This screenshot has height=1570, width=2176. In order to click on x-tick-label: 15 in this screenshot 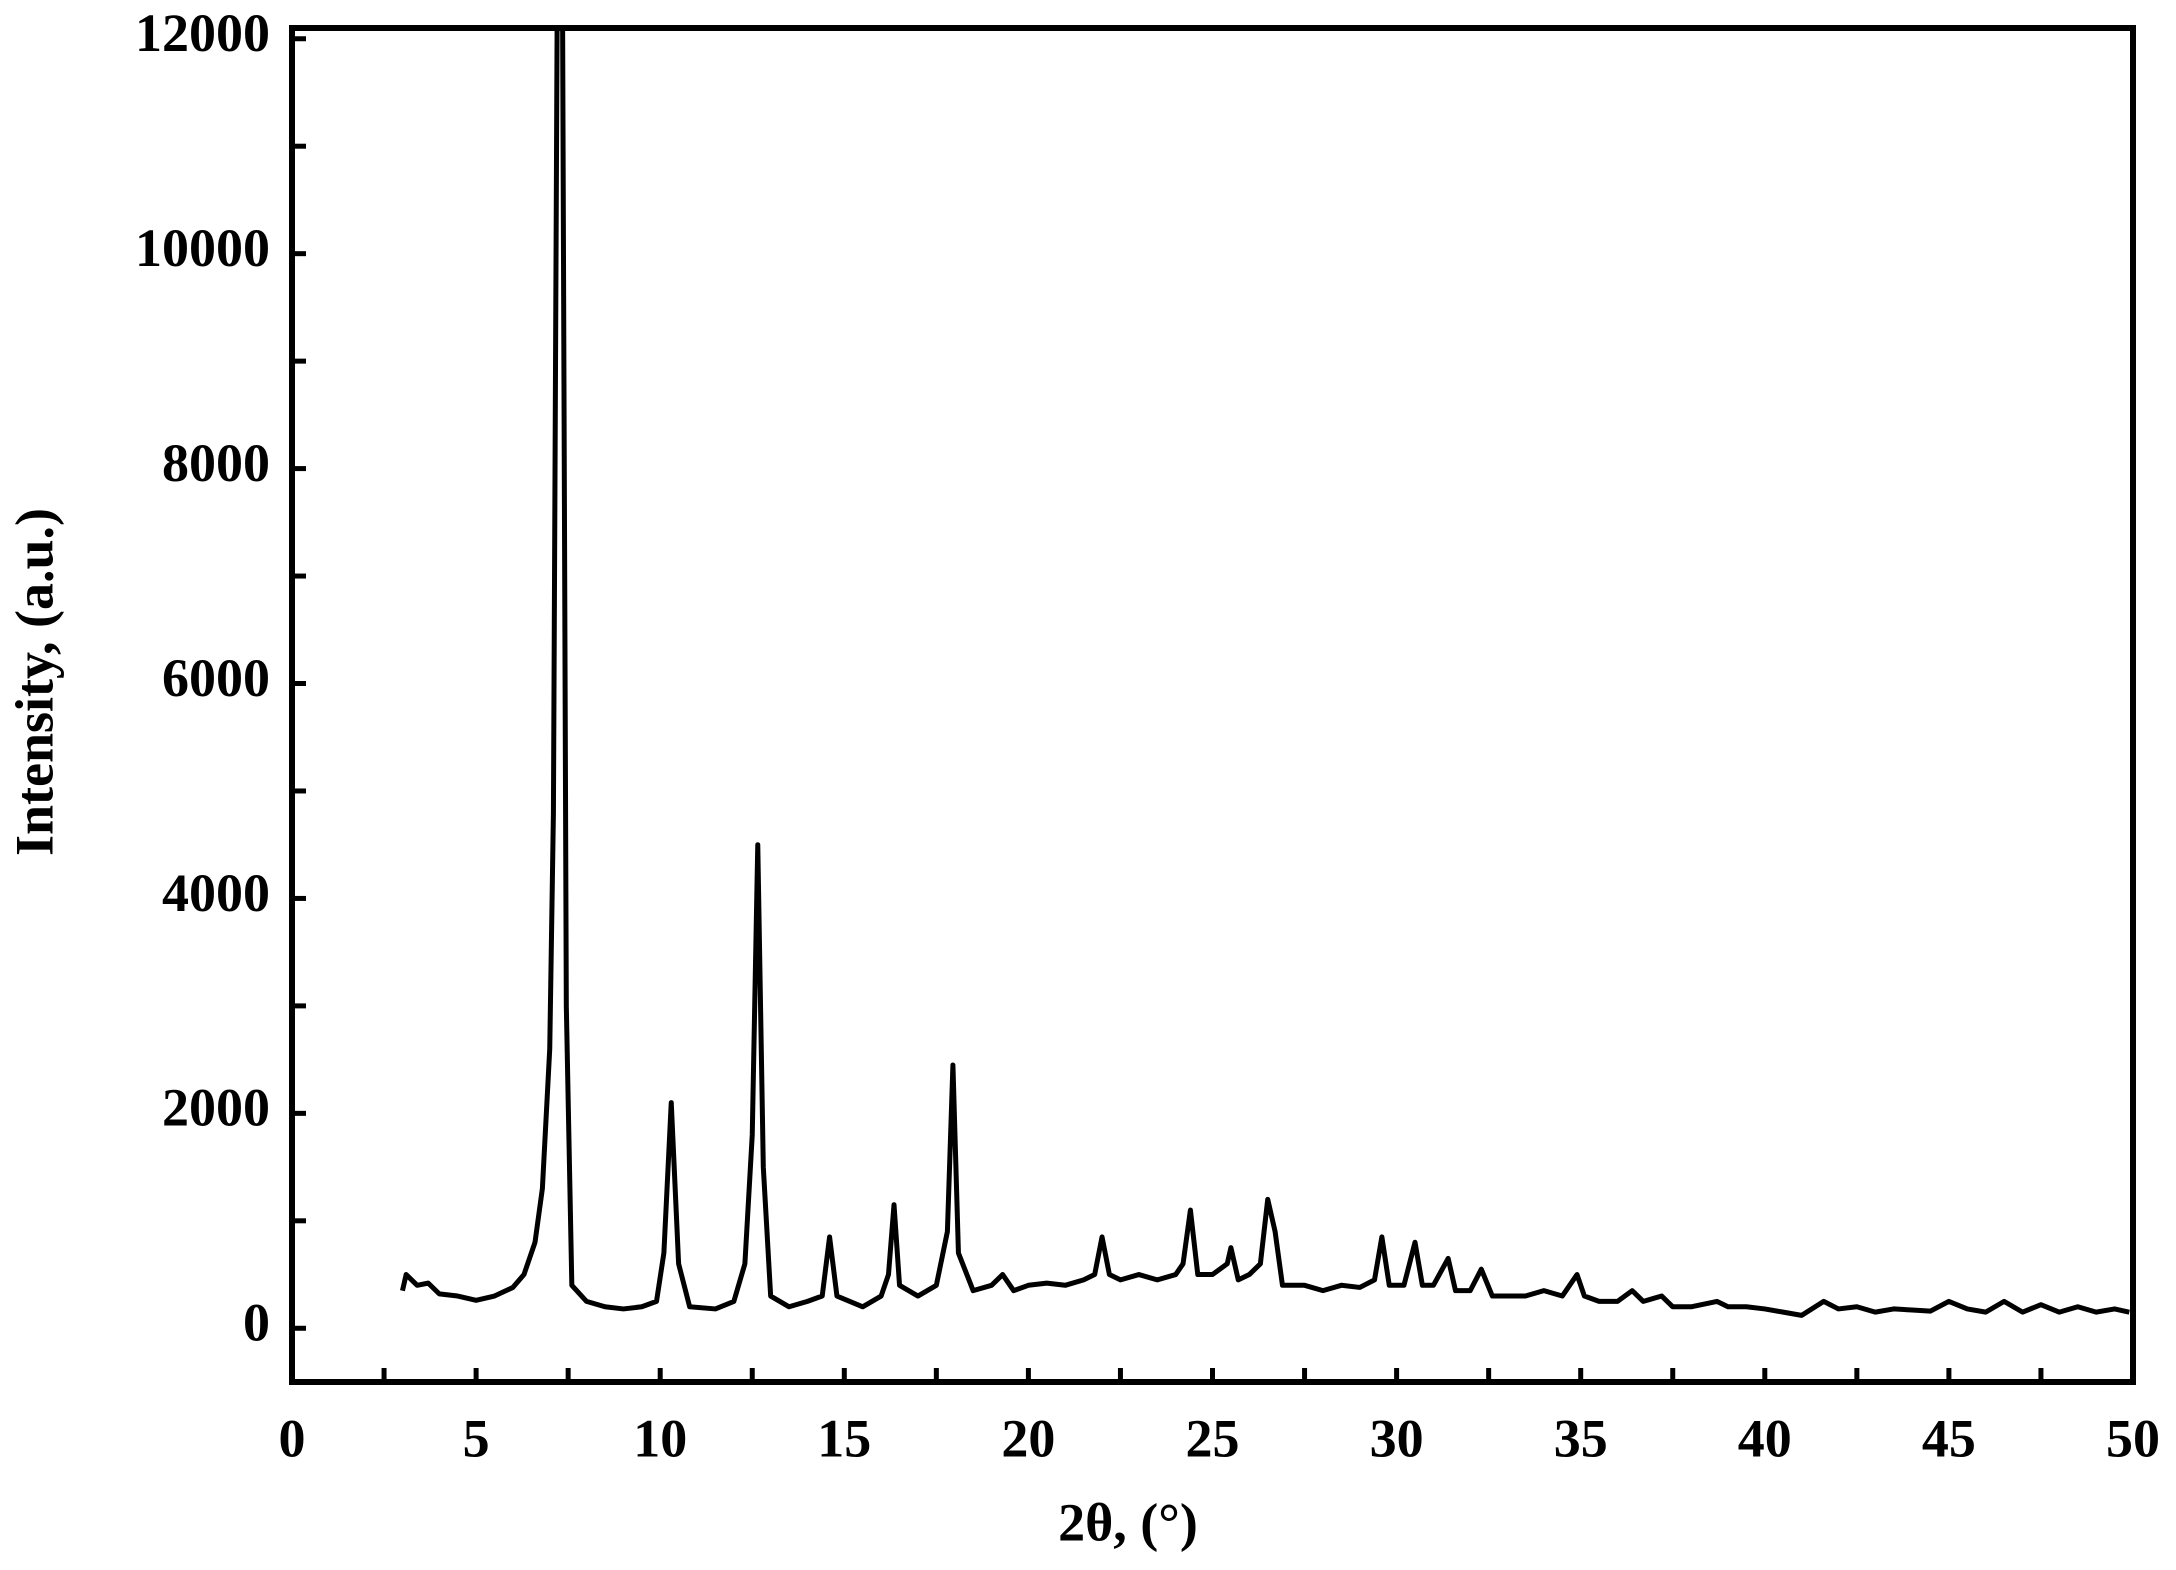, I will do `click(844, 1438)`.